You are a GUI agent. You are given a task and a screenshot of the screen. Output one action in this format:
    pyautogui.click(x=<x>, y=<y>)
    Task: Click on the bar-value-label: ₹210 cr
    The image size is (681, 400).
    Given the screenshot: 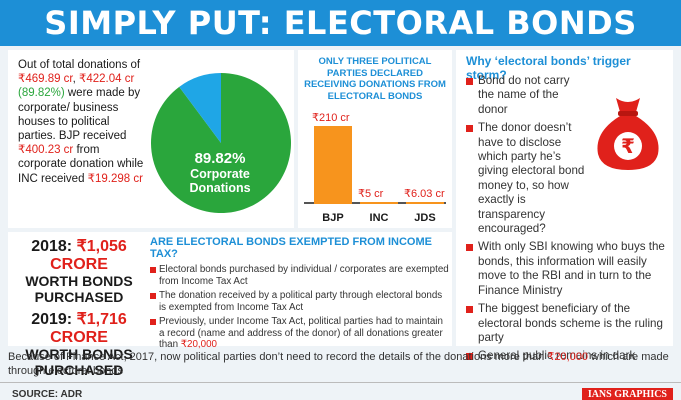 What is the action you would take?
    pyautogui.click(x=331, y=118)
    